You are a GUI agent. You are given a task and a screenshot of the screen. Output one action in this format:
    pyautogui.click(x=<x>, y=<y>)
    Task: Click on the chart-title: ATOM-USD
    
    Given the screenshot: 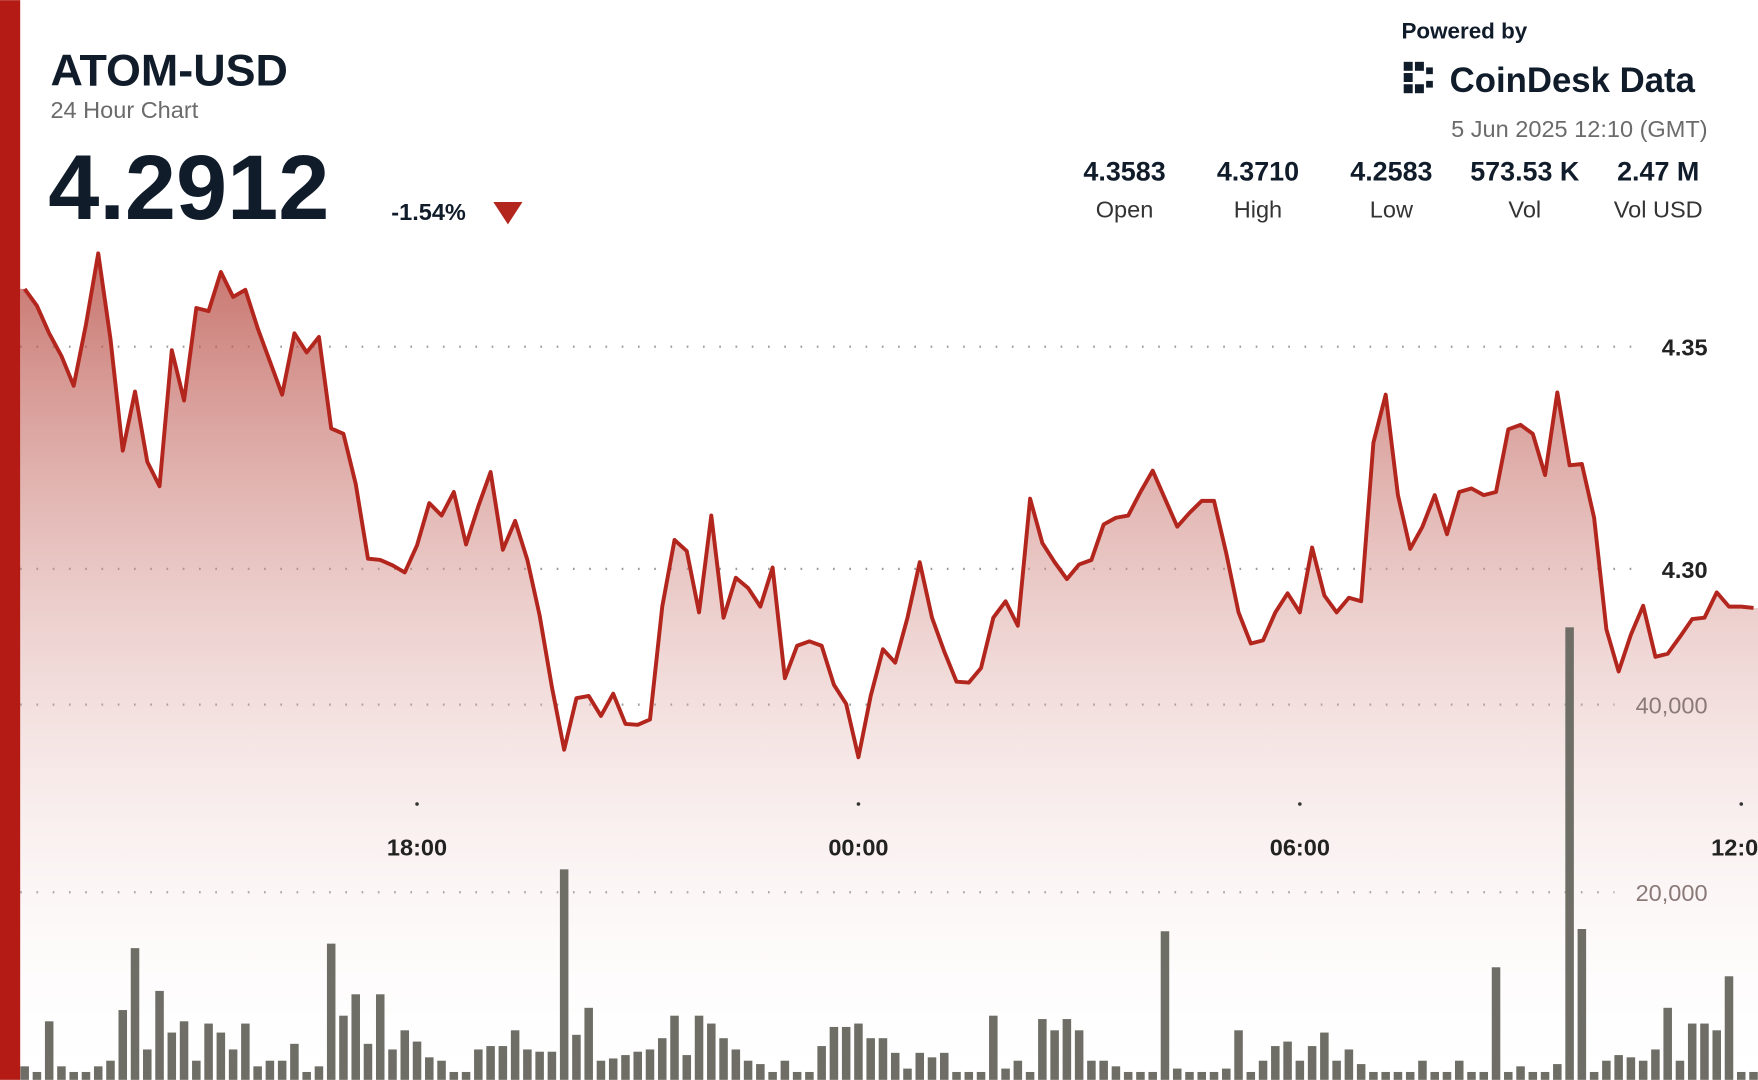 What is the action you would take?
    pyautogui.click(x=168, y=69)
    